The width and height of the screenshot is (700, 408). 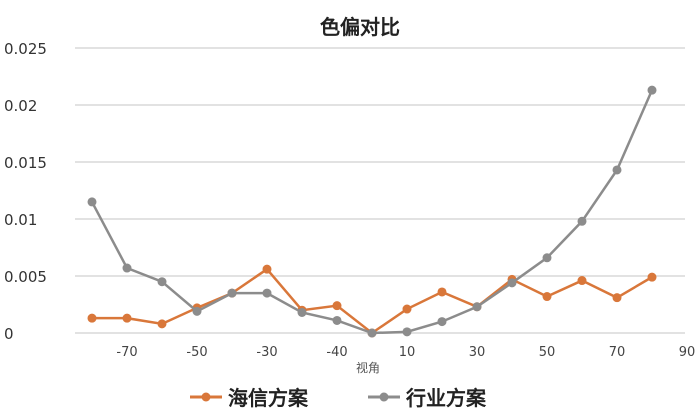 What do you see at coordinates (336, 352) in the screenshot?
I see `x-tick-label: -40` at bounding box center [336, 352].